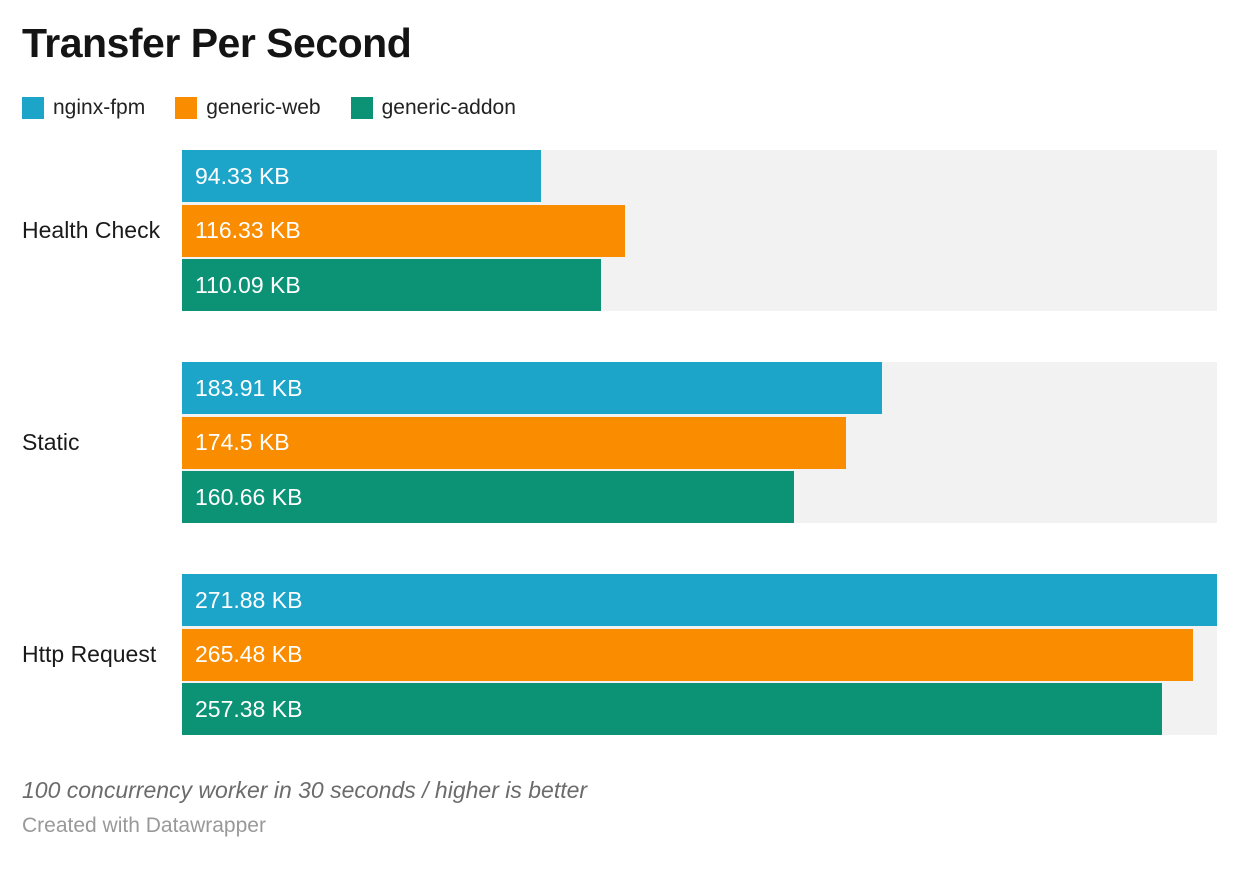 The width and height of the screenshot is (1240, 880). I want to click on value-label: 116.33 KB, so click(248, 230).